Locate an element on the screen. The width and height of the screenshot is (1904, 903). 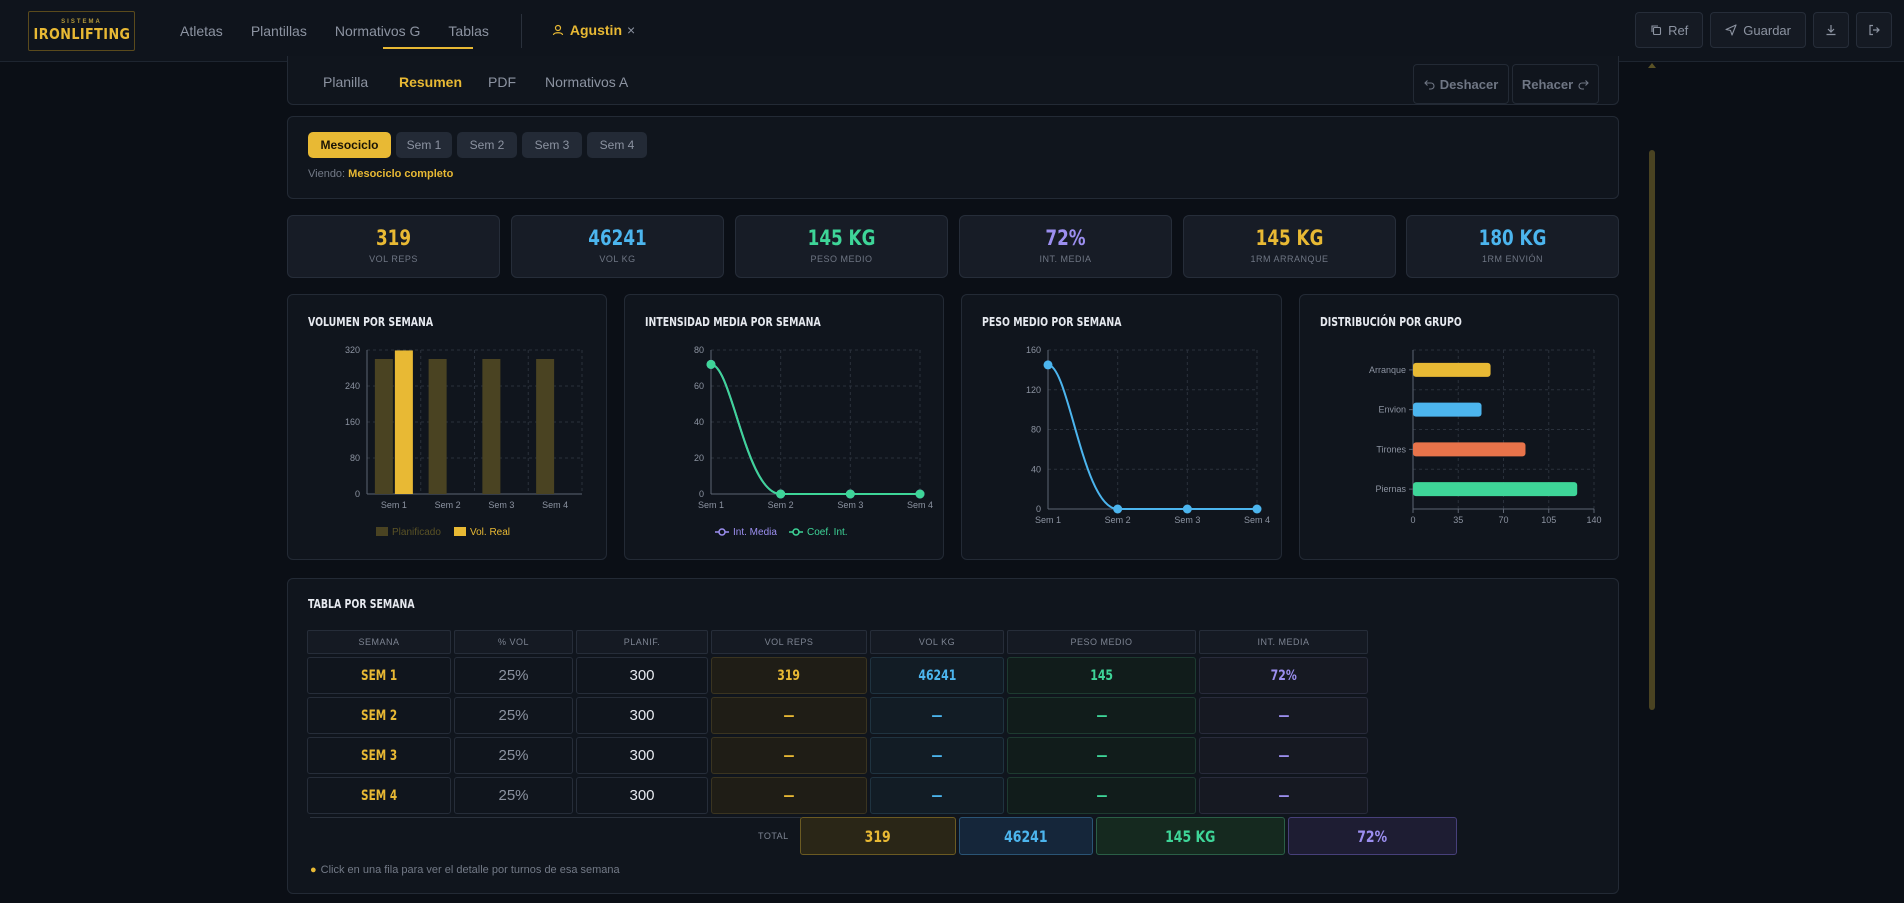
cell-value: SEM 3 is located at coordinates (379, 755).